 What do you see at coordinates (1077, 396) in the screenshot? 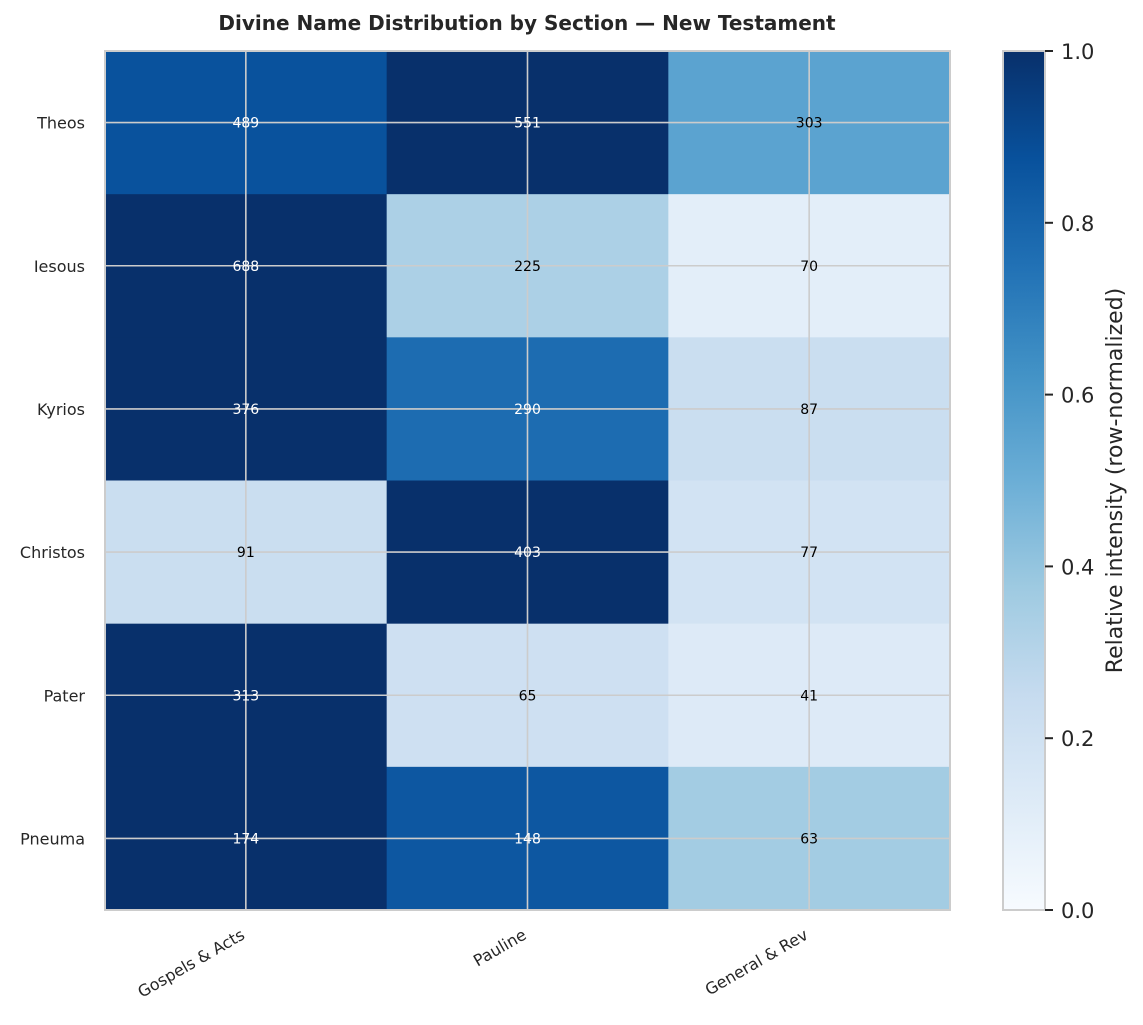
I see `colorbar-tick-label: 0.6` at bounding box center [1077, 396].